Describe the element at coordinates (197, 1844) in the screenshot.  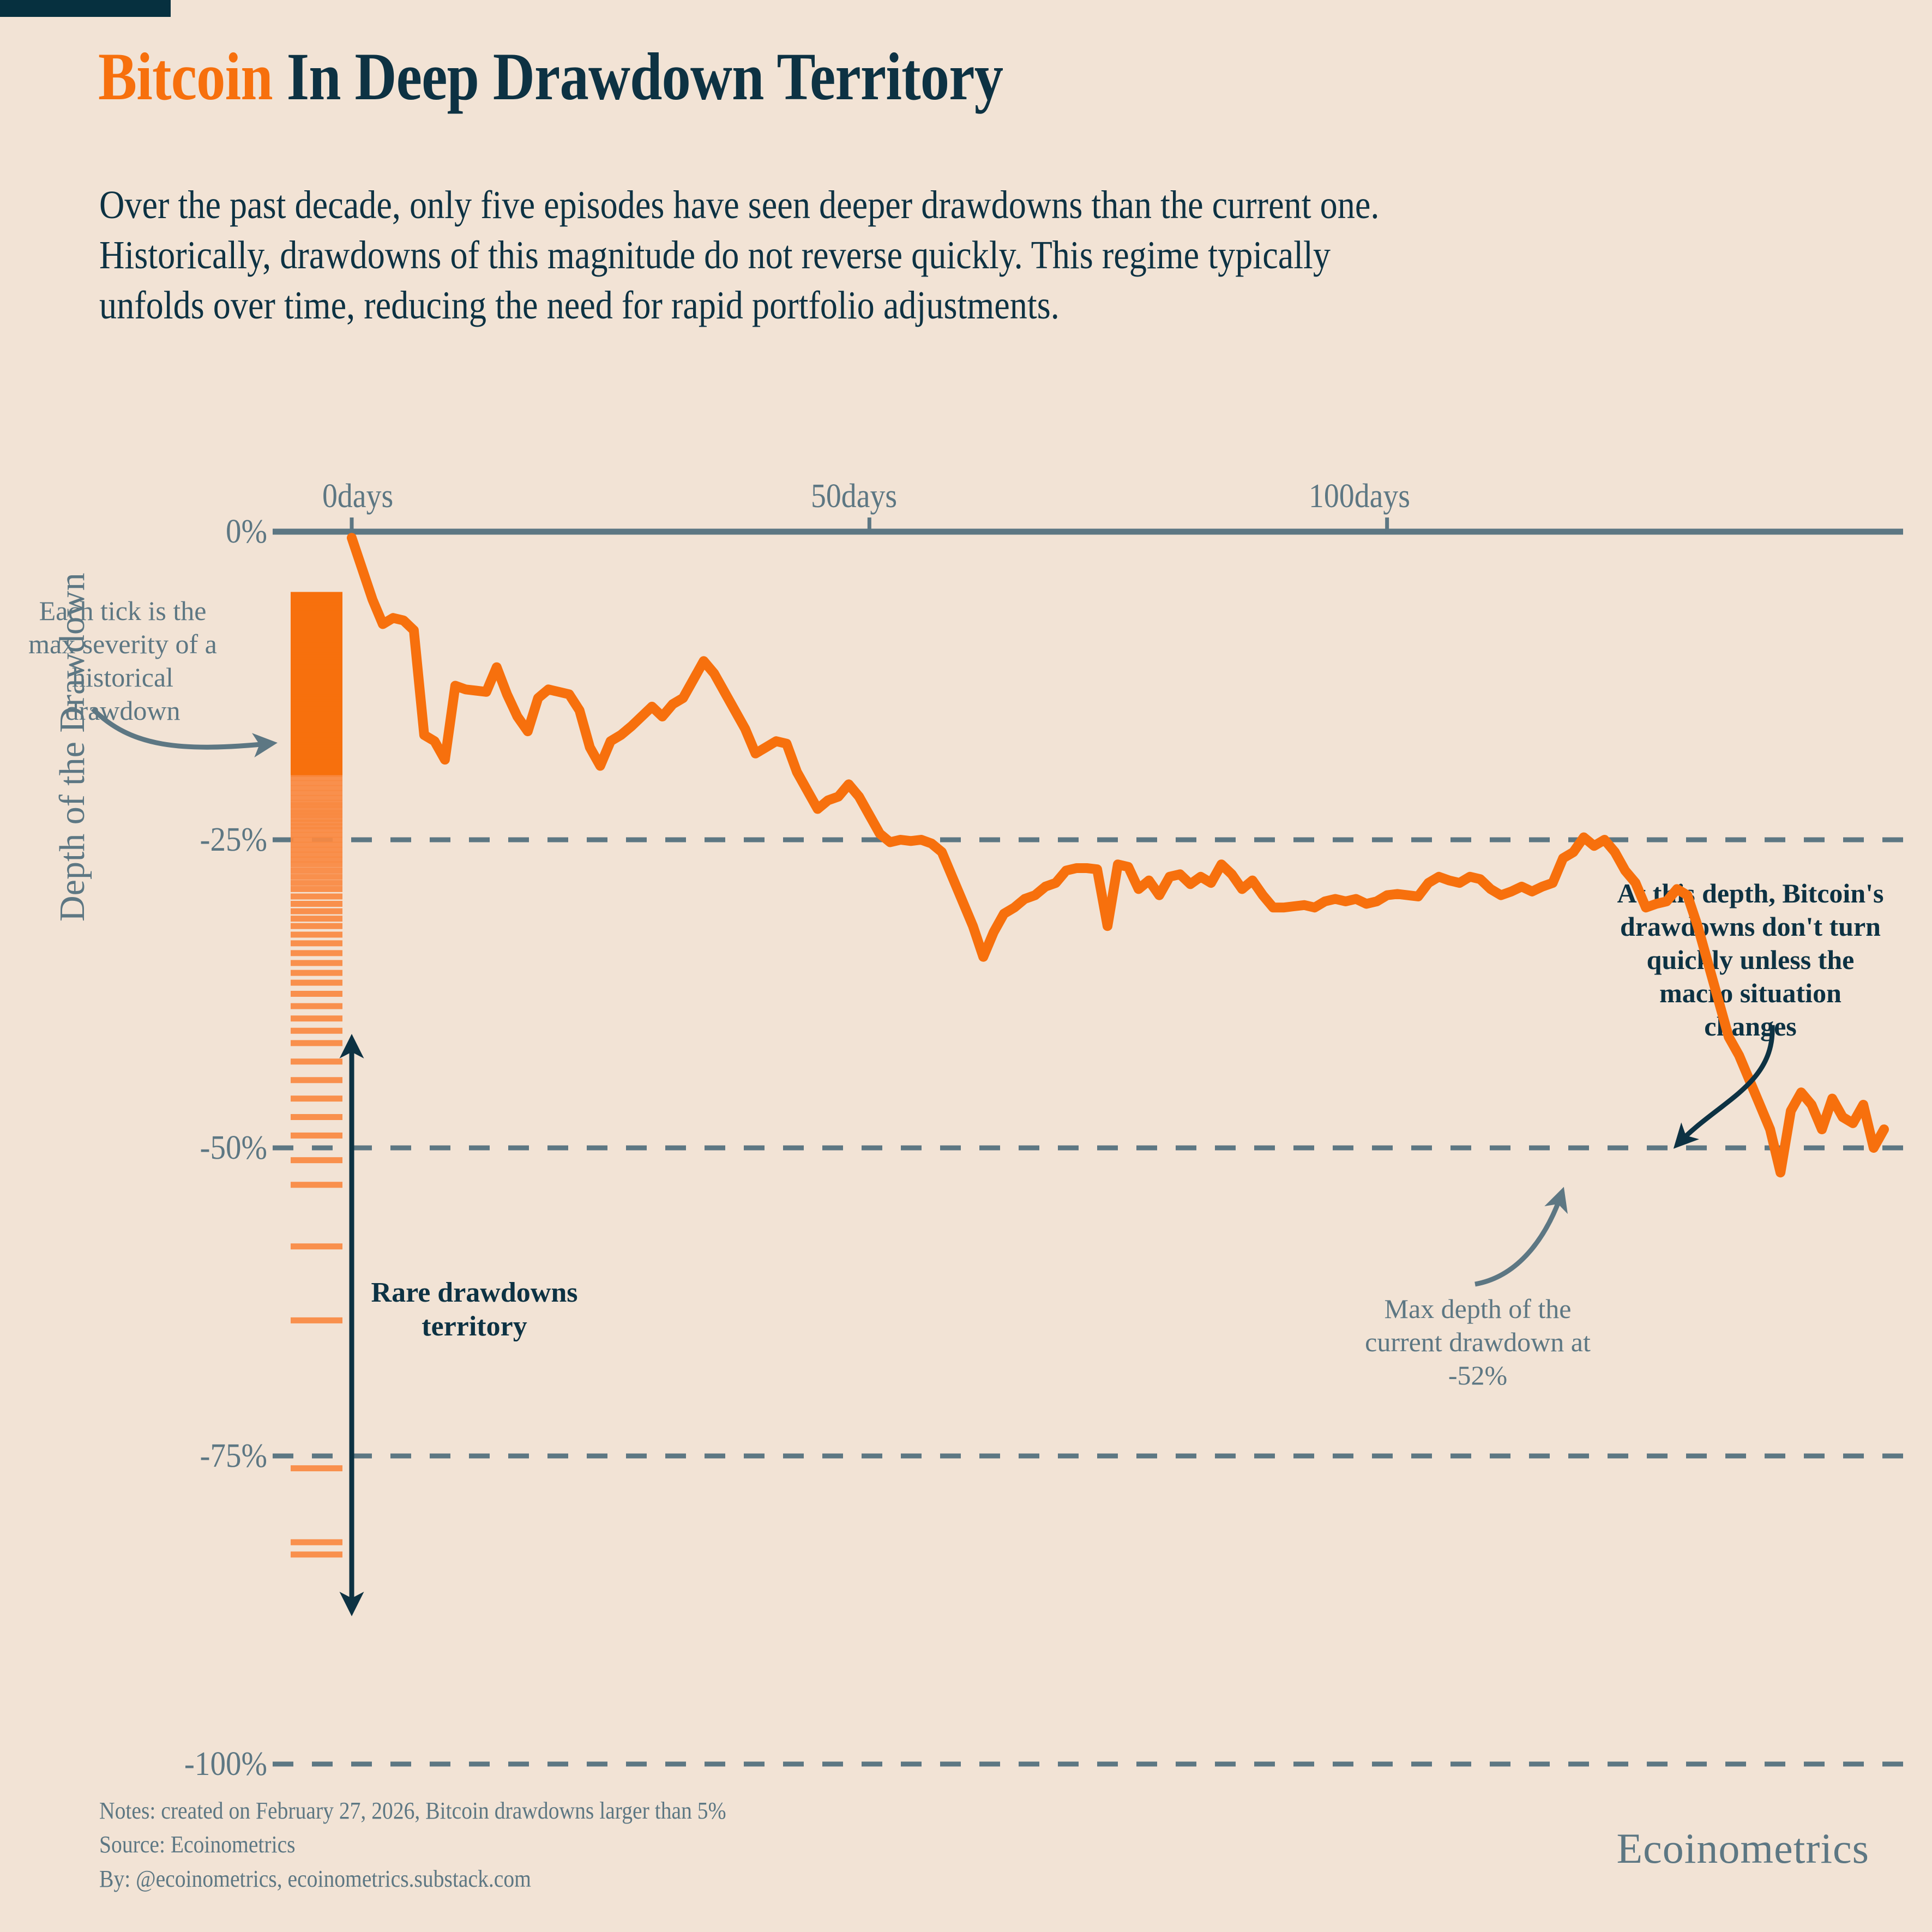
I see `footer-source-line: Source: Ecoinometrics` at that location.